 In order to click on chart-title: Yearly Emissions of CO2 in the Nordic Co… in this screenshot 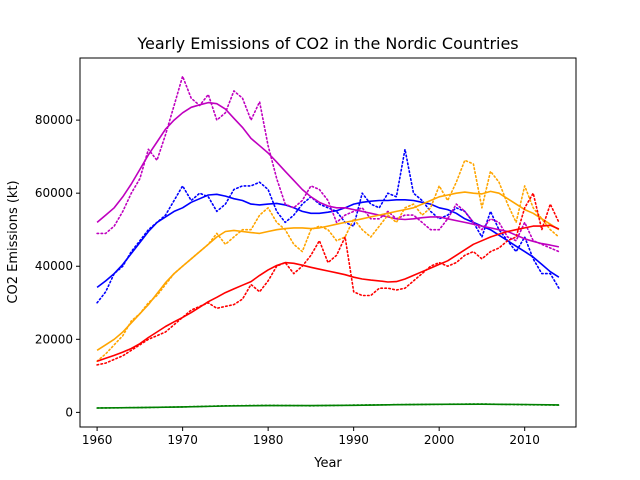, I will do `click(327, 43)`.